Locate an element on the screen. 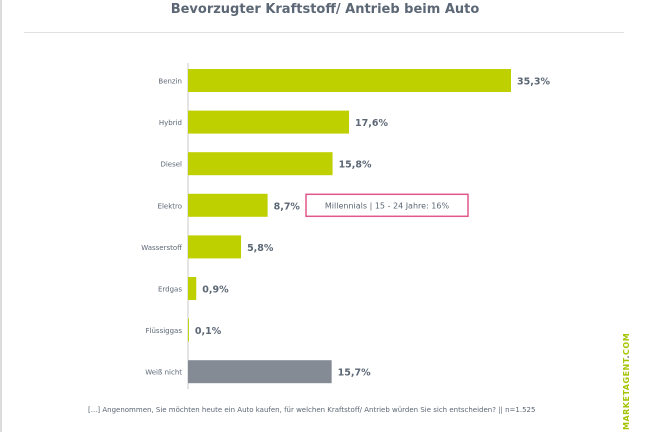 This screenshot has width=650, height=432. annotation-text: Millennials | 15 - 24 Jahre: 16% is located at coordinates (387, 205).